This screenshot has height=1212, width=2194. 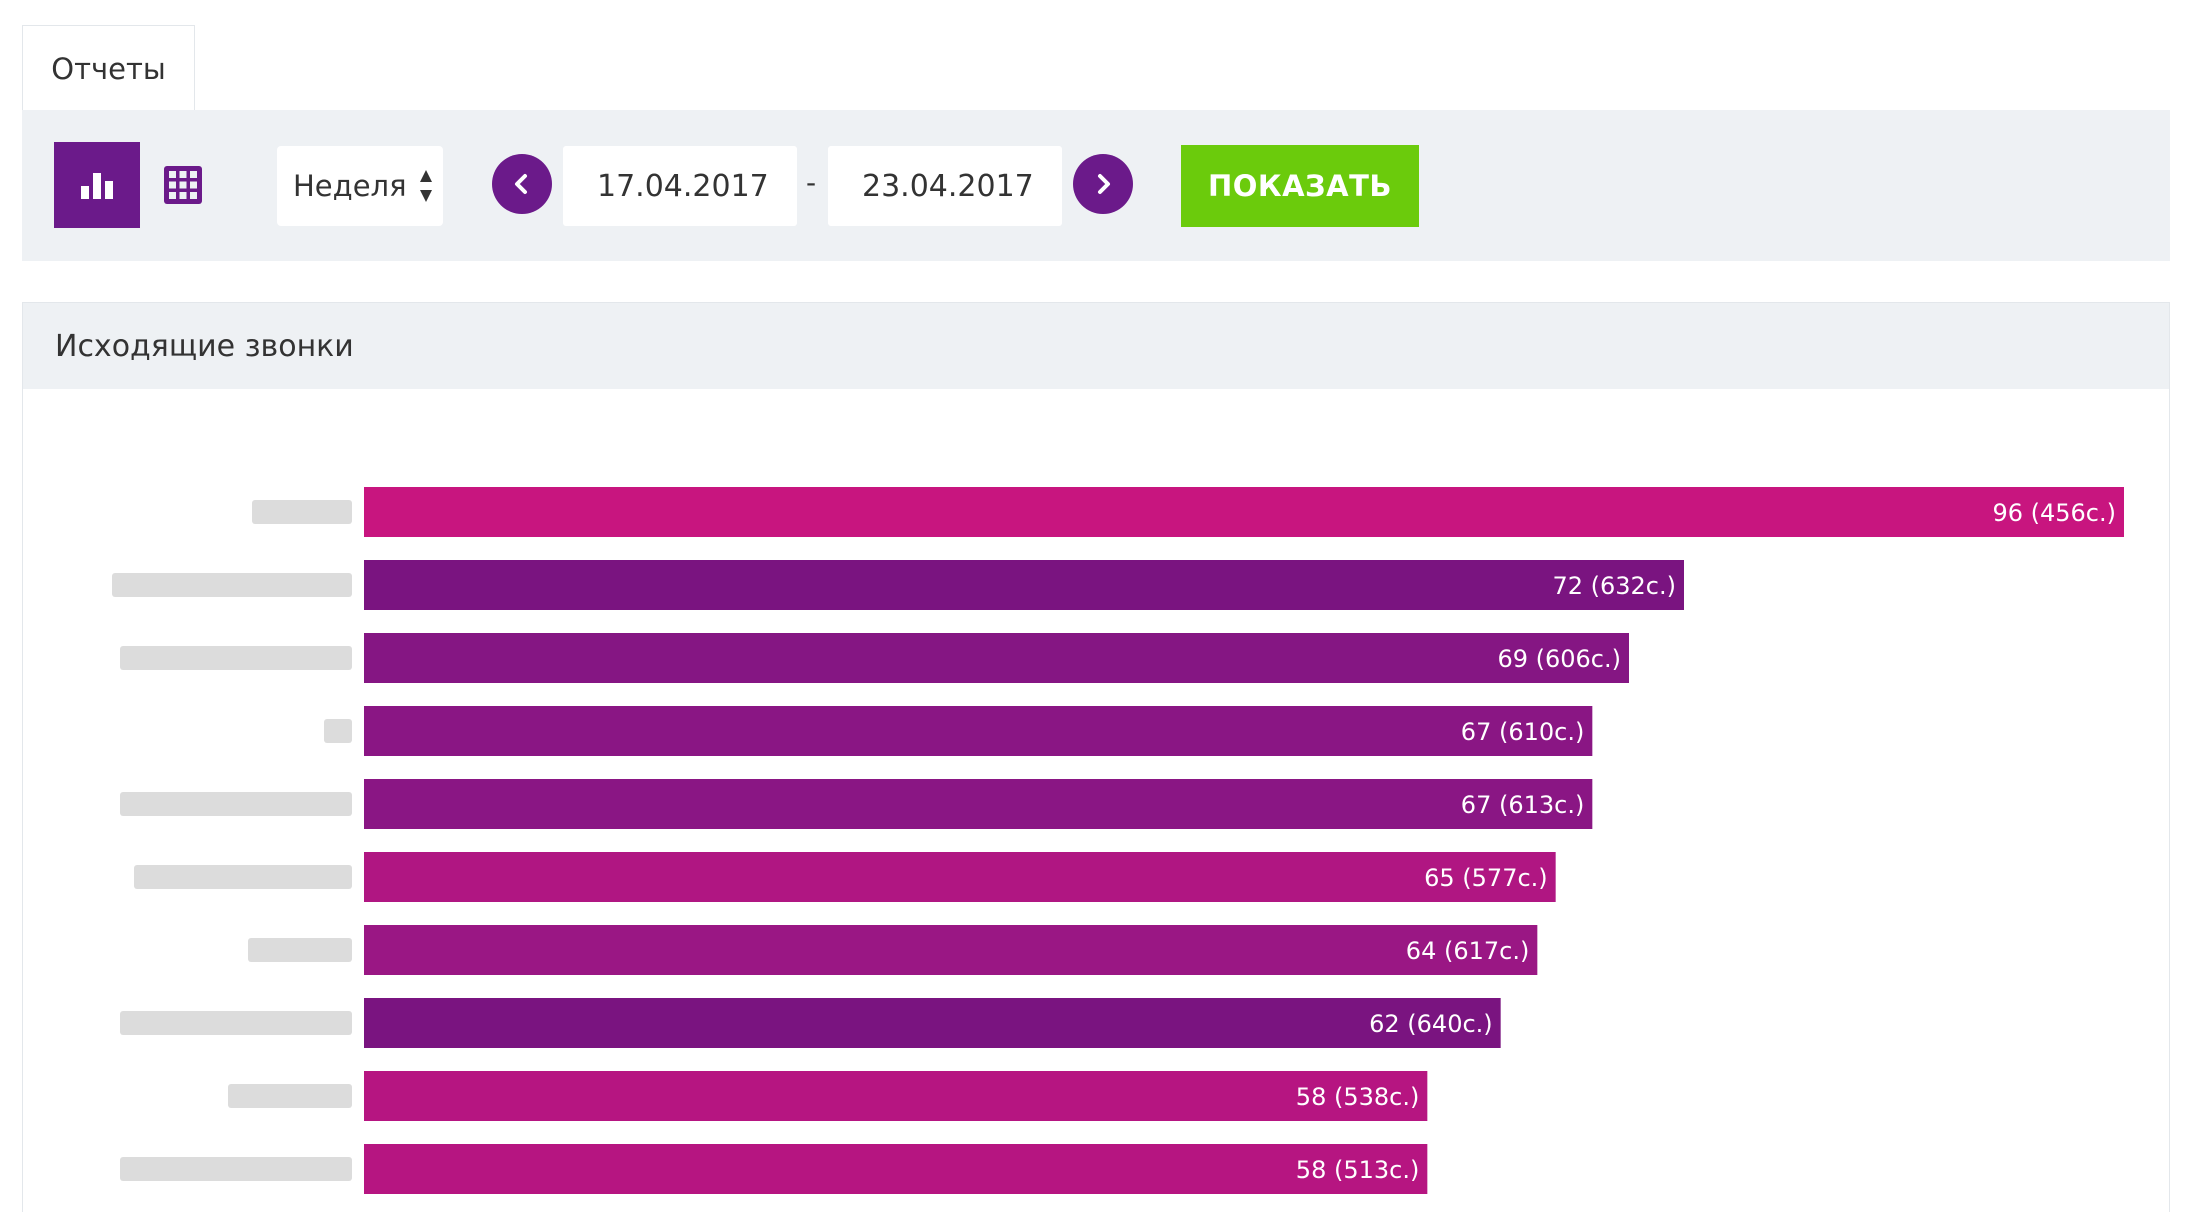 I want to click on bar-value-label-1: 72 (632с.), so click(x=1614, y=586).